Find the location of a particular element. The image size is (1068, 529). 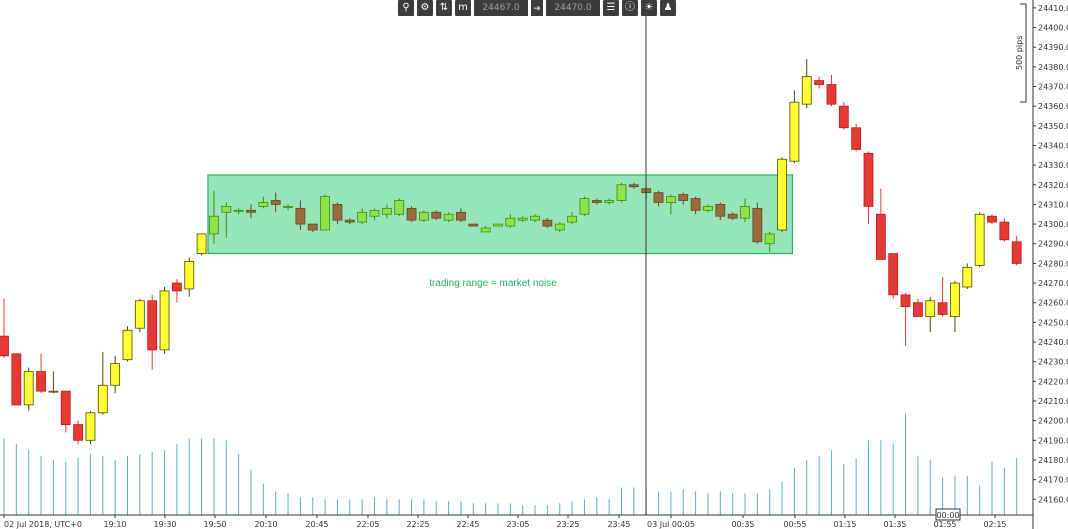

info-icon: ⓘ is located at coordinates (630, 8).